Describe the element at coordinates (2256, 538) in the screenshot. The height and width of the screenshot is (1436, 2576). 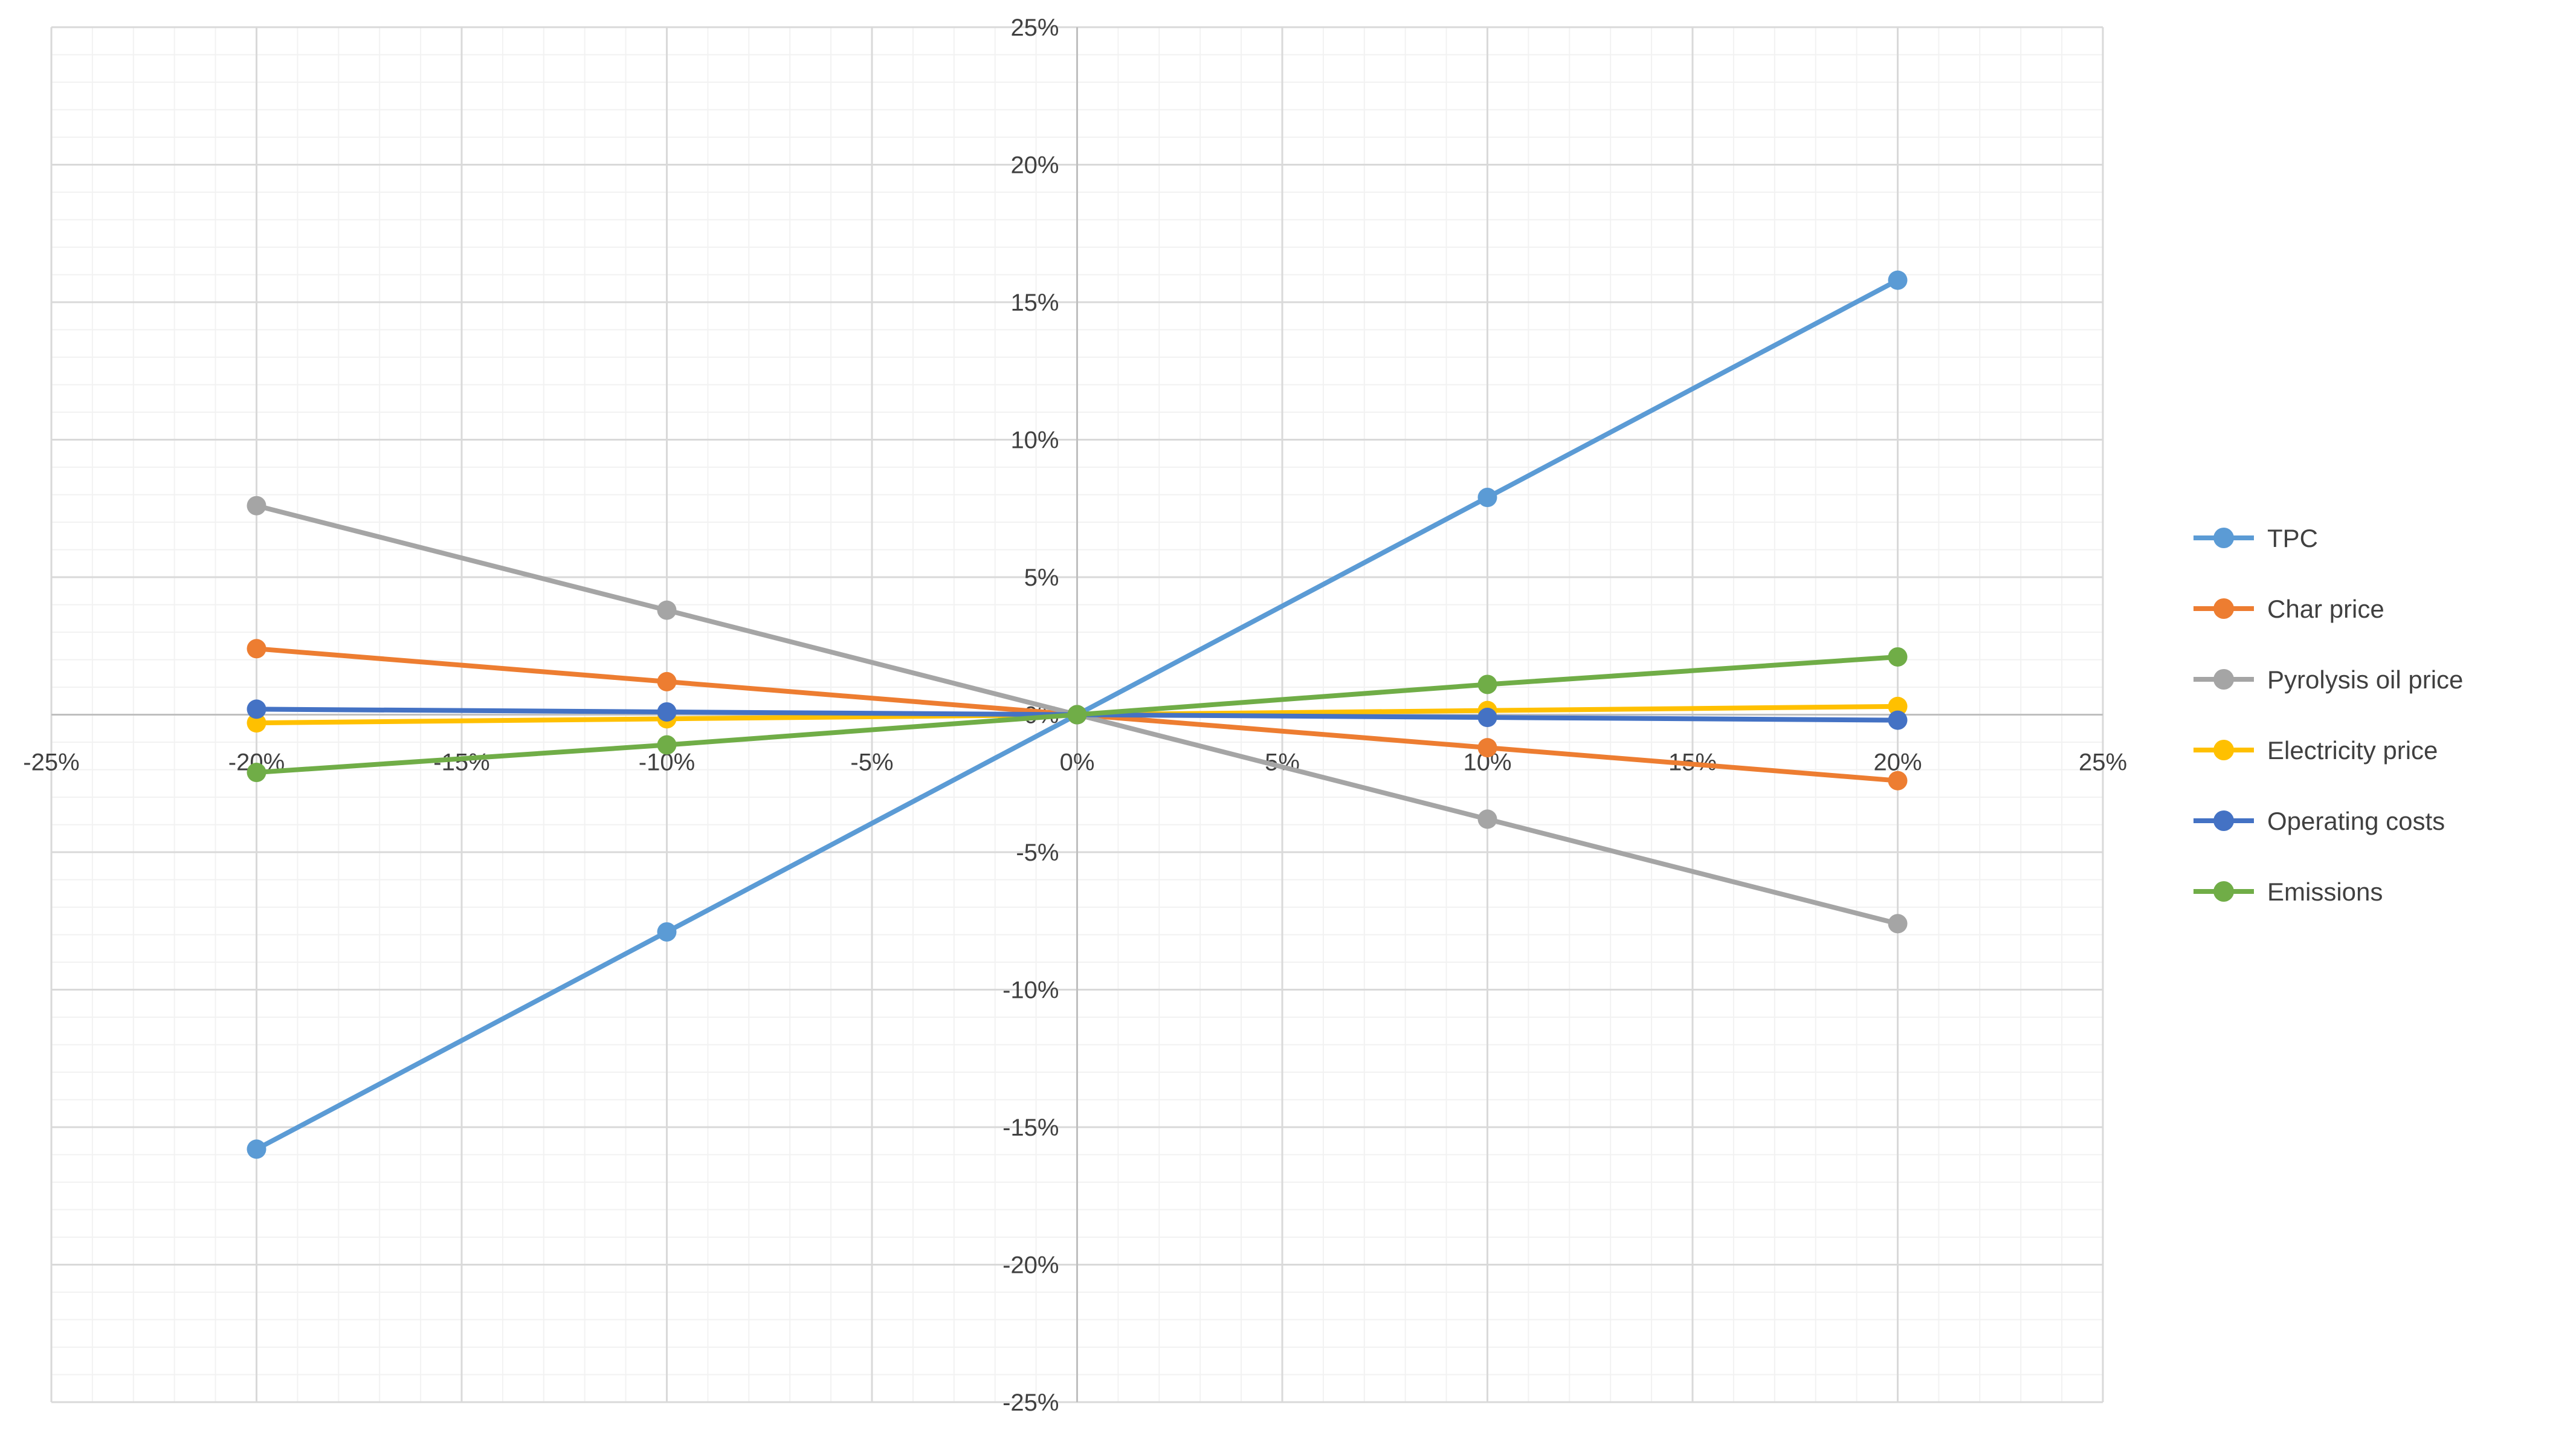
I see `legend-item-tpc: TPC` at that location.